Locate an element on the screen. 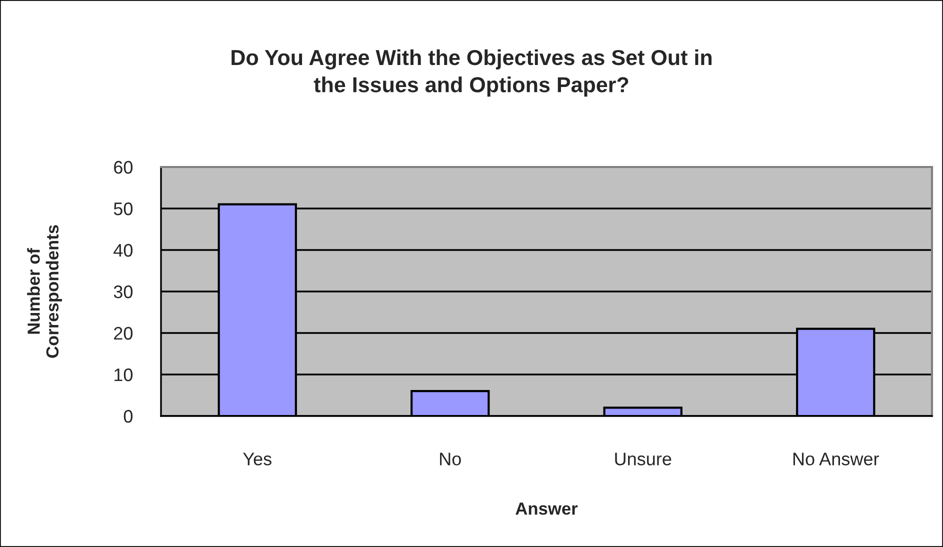 This screenshot has height=547, width=943. y-tick-label: 20 is located at coordinates (123, 333).